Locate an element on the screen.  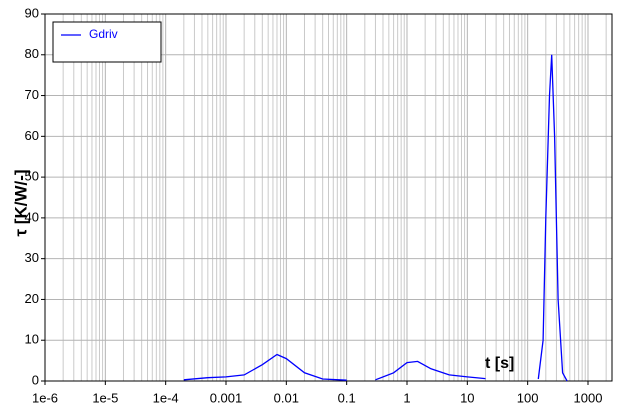
x-tick-label: 1e-5 is located at coordinates (105, 397).